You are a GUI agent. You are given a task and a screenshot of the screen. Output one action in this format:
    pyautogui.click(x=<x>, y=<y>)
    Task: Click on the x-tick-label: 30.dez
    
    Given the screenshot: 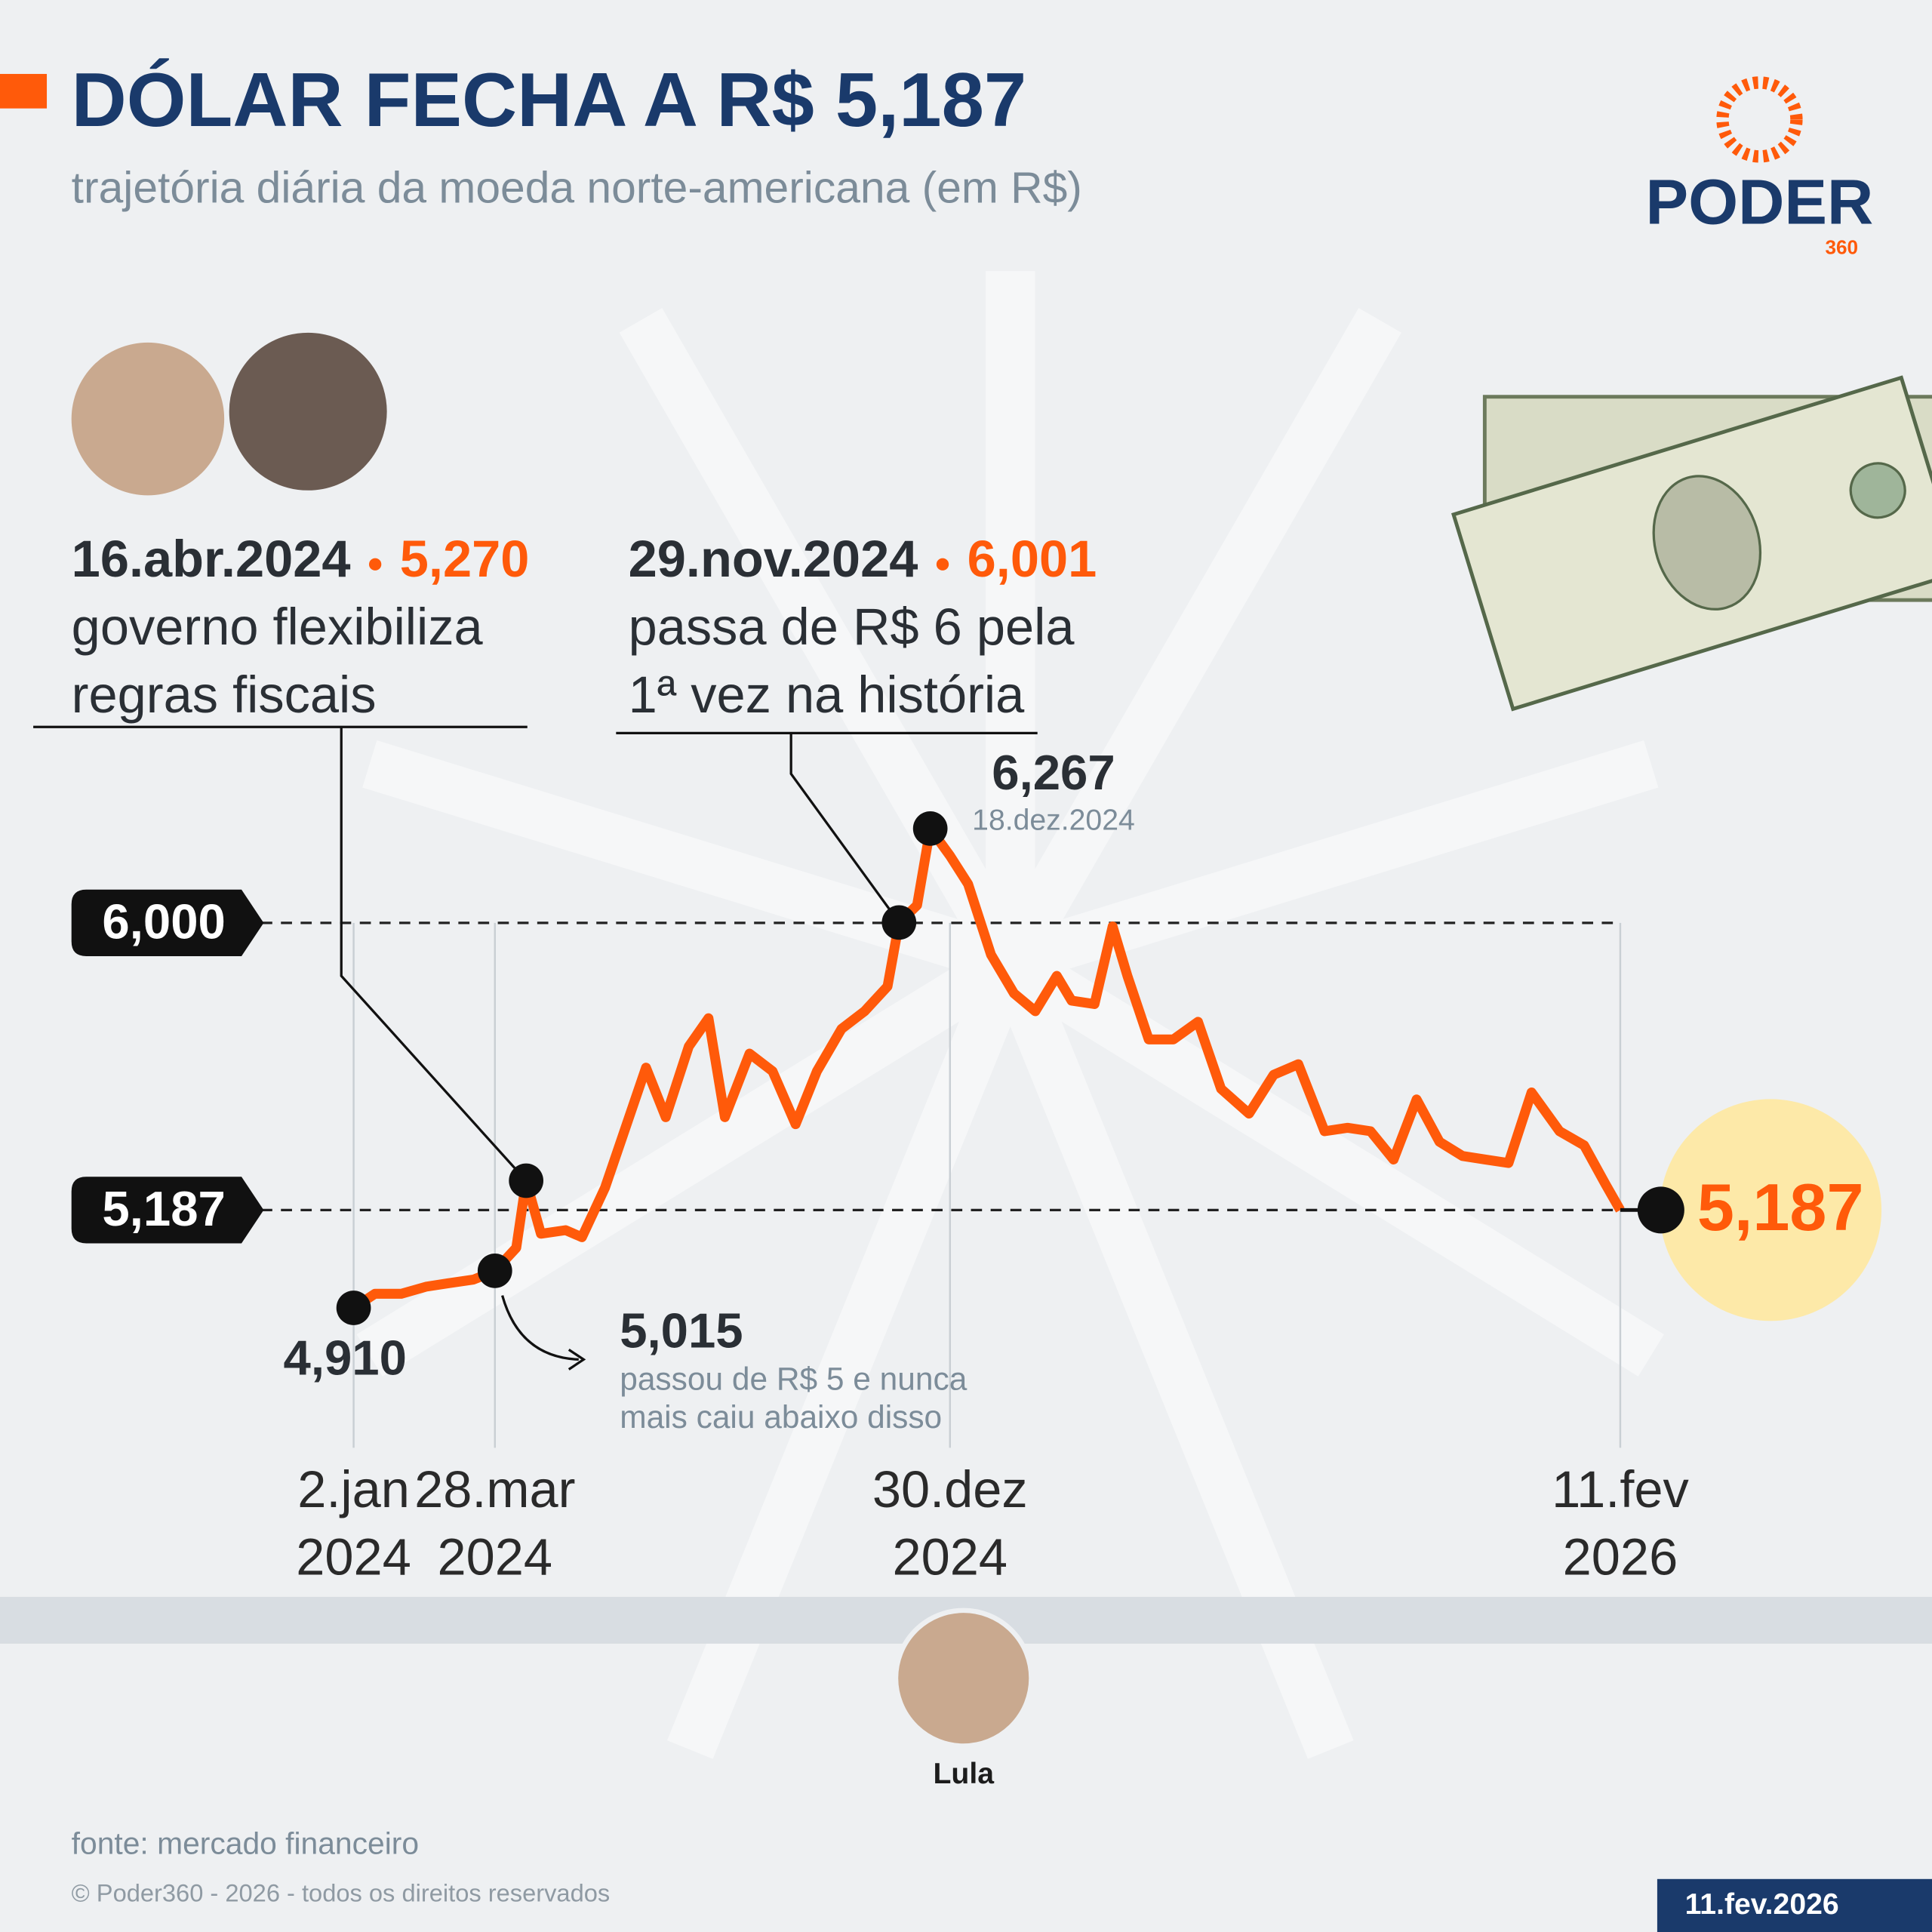 What is the action you would take?
    pyautogui.click(x=950, y=1489)
    